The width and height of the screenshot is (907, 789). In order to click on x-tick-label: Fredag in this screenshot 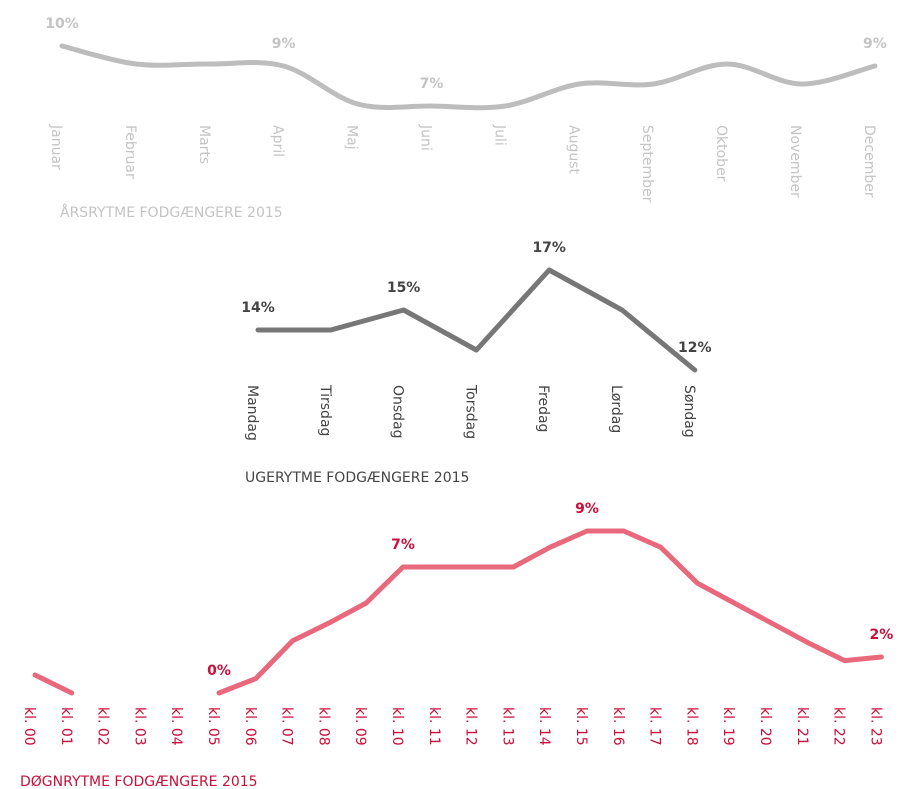, I will do `click(543, 408)`.